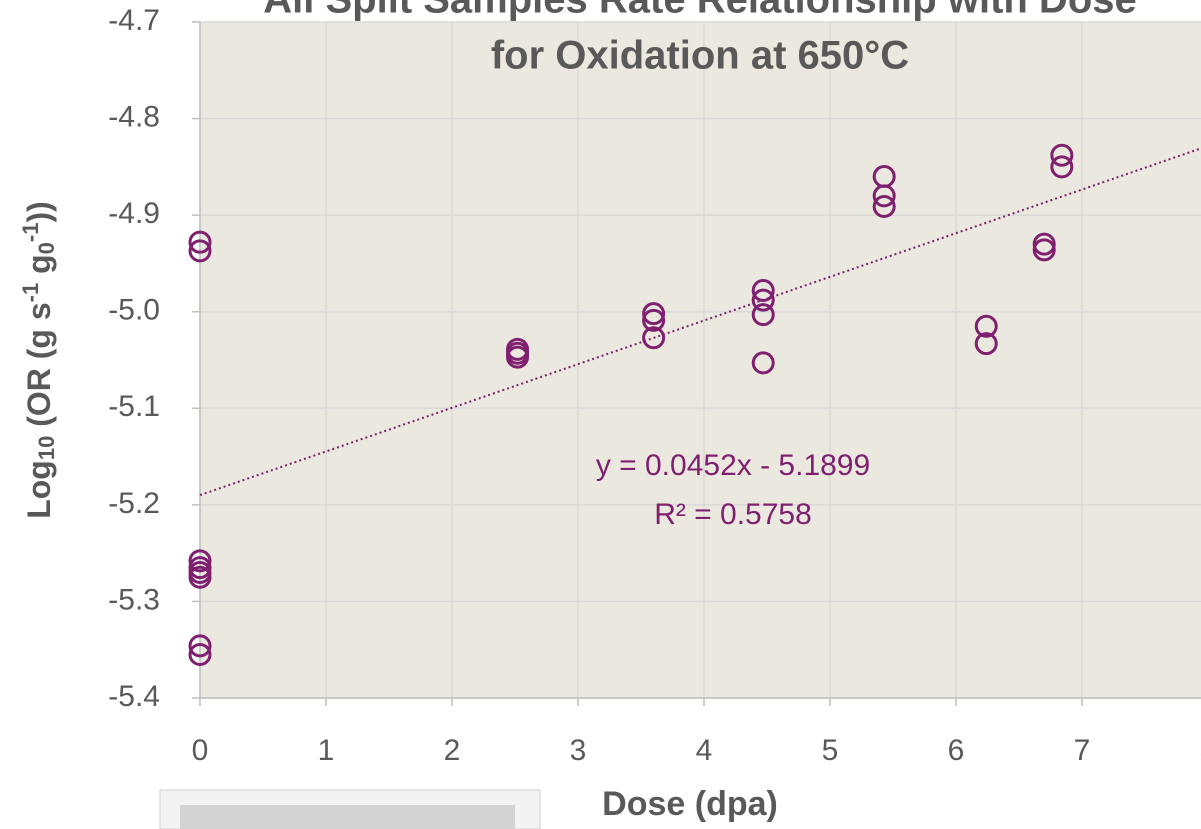  I want to click on y-tick-label: -5.4, so click(134, 696).